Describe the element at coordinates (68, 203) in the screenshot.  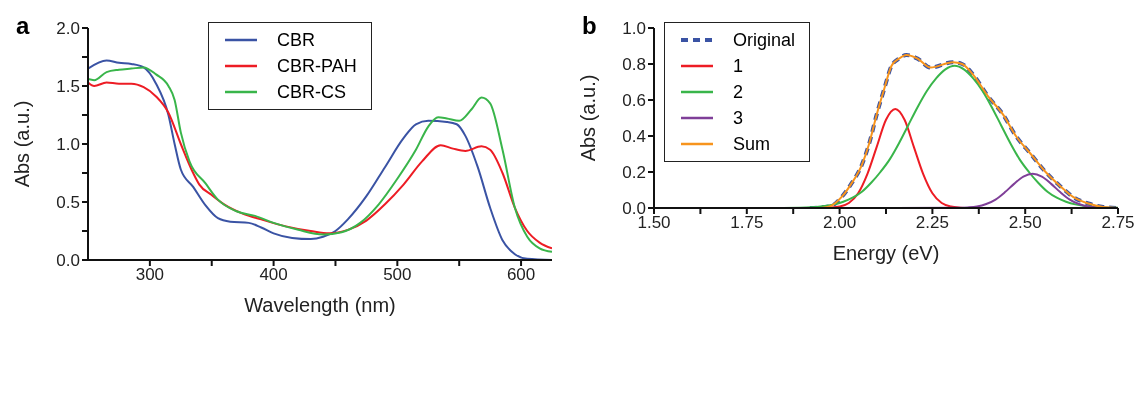
I see `y-tick-label: 0.5` at that location.